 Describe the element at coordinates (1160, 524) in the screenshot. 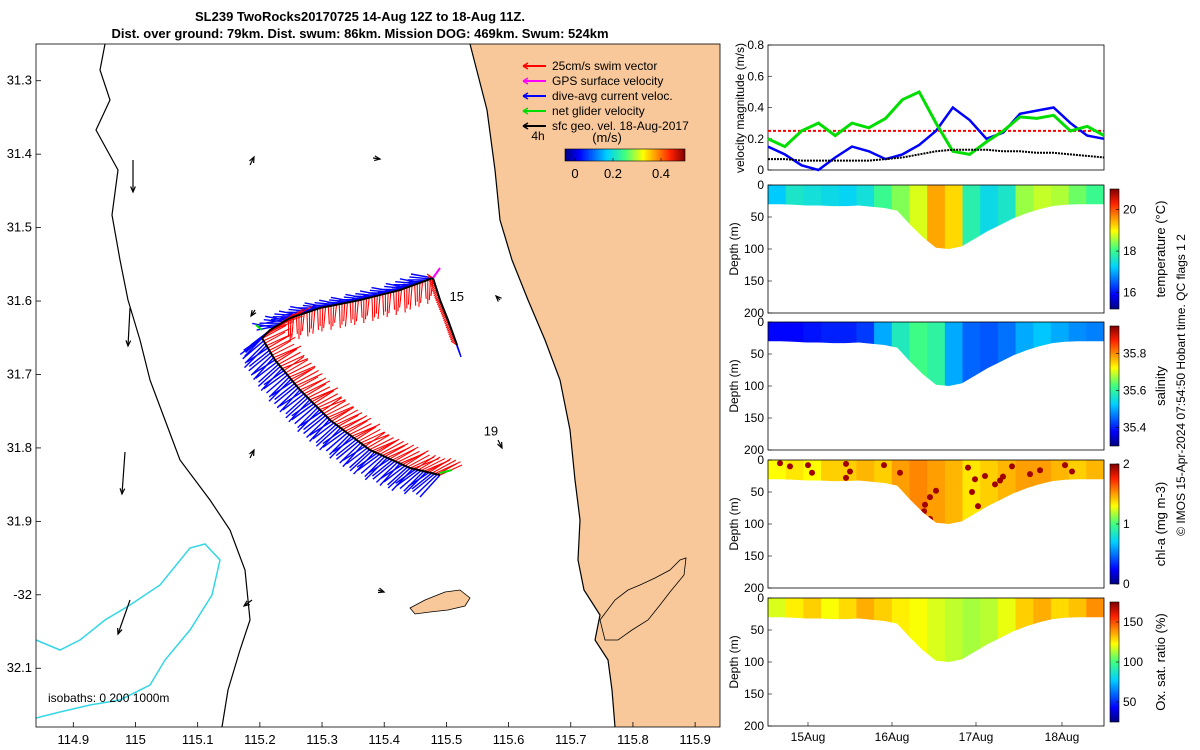

I see `section-colorbar-label: chl-a (mg m-3)` at that location.